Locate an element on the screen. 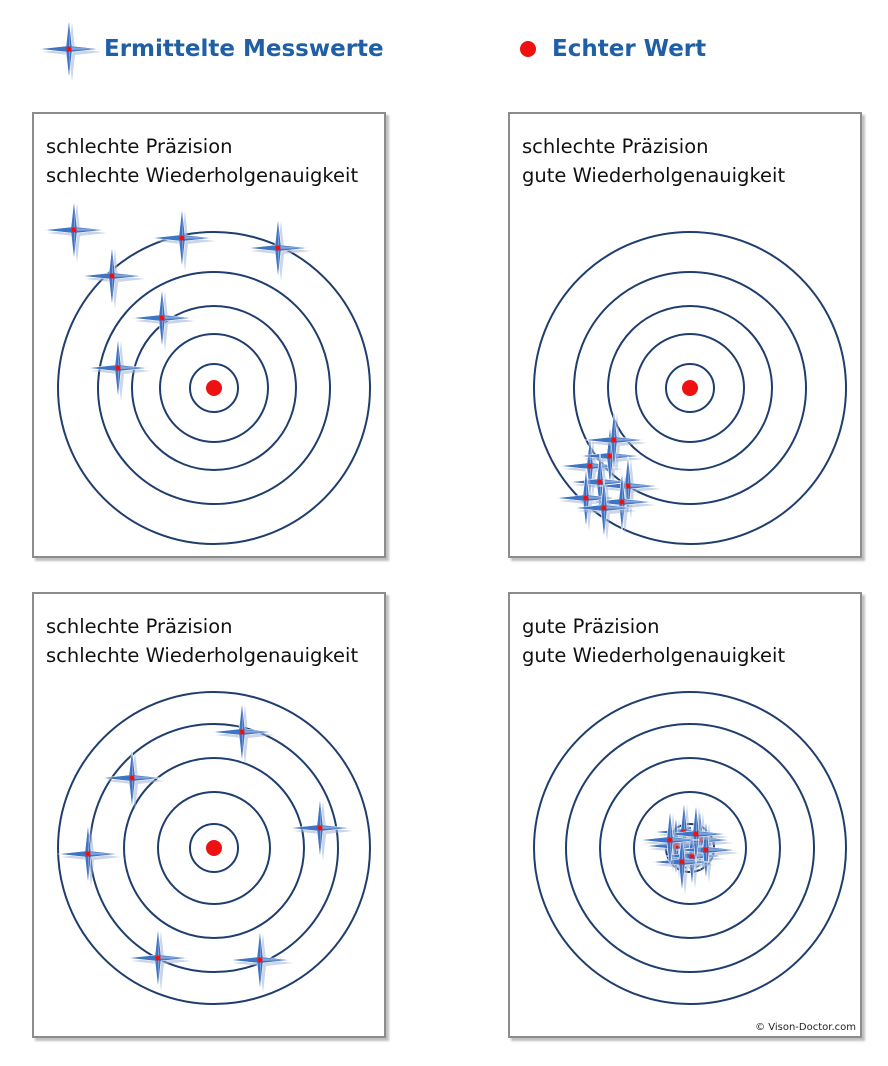 The height and width of the screenshot is (1066, 888). legend-true-value-label: Echter Wert is located at coordinates (629, 49).